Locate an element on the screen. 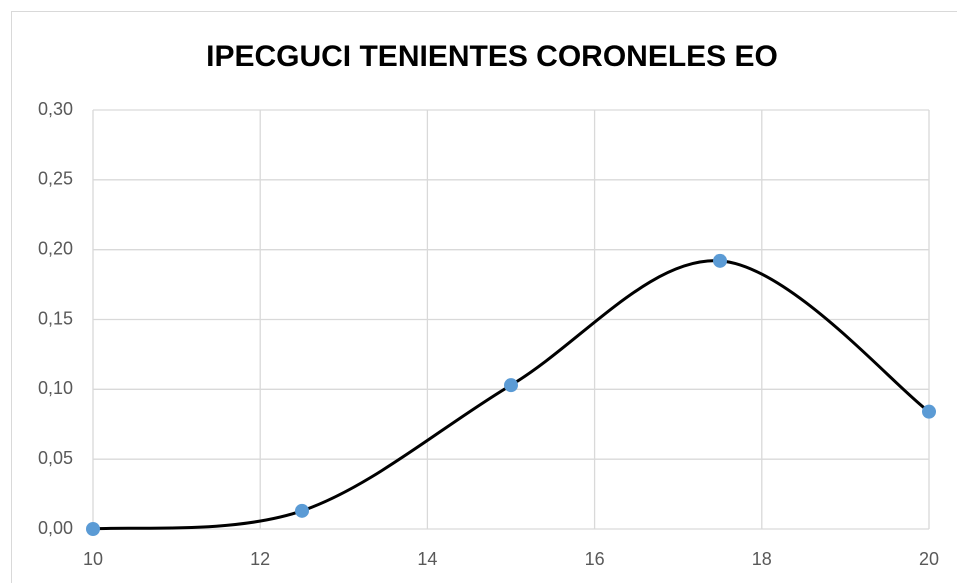 The height and width of the screenshot is (583, 957). y-tick-label: 0,00 is located at coordinates (55, 528).